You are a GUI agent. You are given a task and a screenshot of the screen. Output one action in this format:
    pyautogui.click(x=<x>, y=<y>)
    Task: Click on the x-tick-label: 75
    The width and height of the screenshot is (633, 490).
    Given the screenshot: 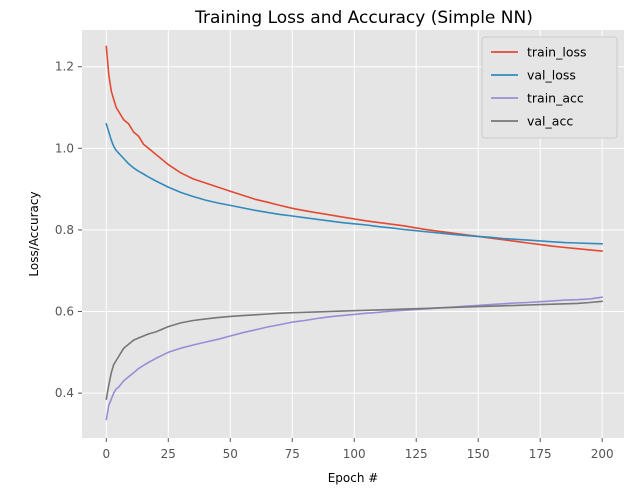 What is the action you would take?
    pyautogui.click(x=292, y=454)
    